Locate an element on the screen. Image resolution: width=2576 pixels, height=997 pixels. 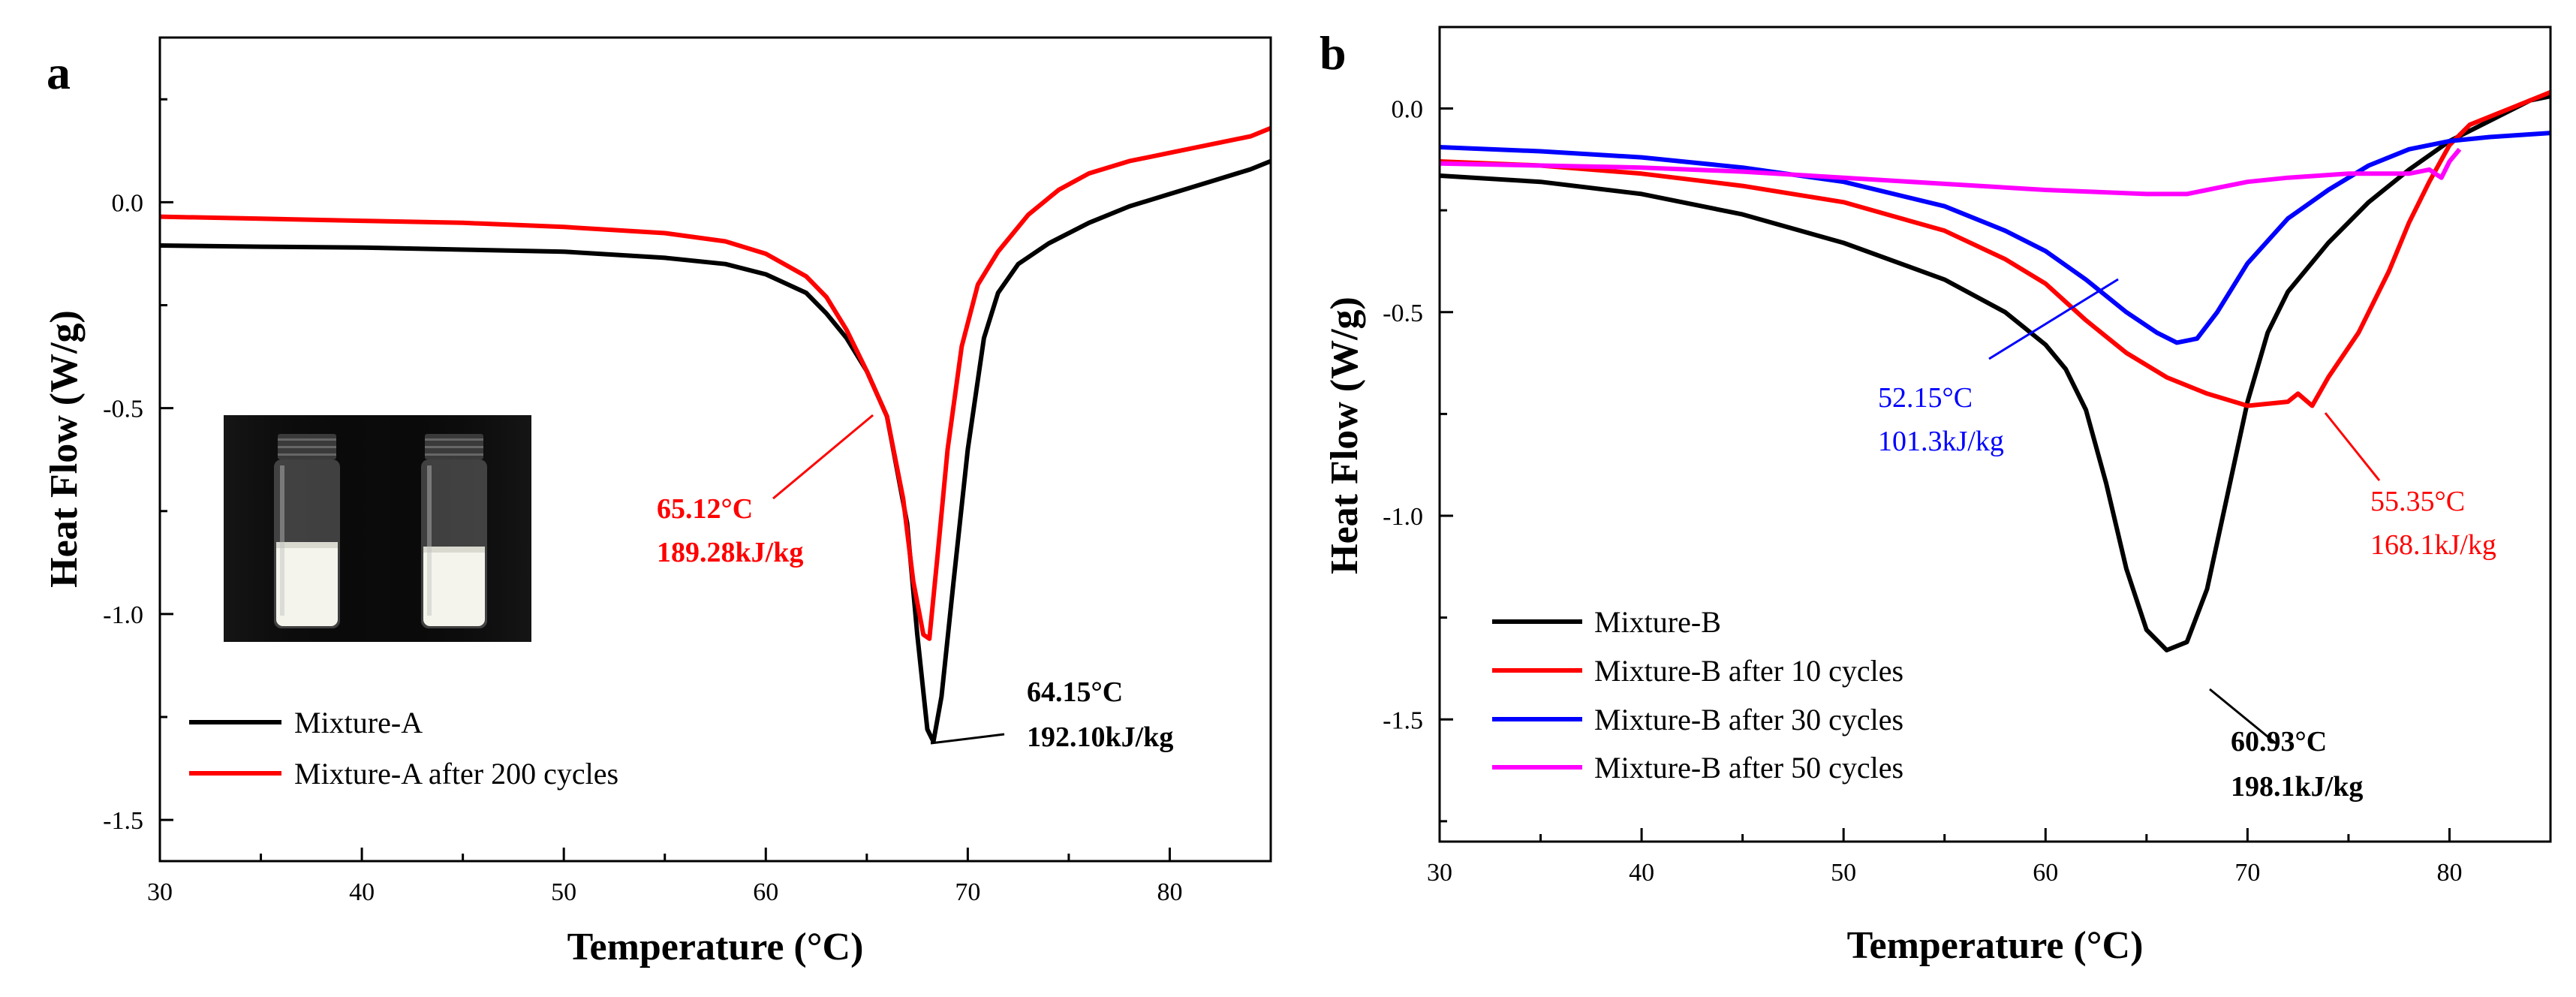
annotation-a-red-leader is located at coordinates (823, 457).